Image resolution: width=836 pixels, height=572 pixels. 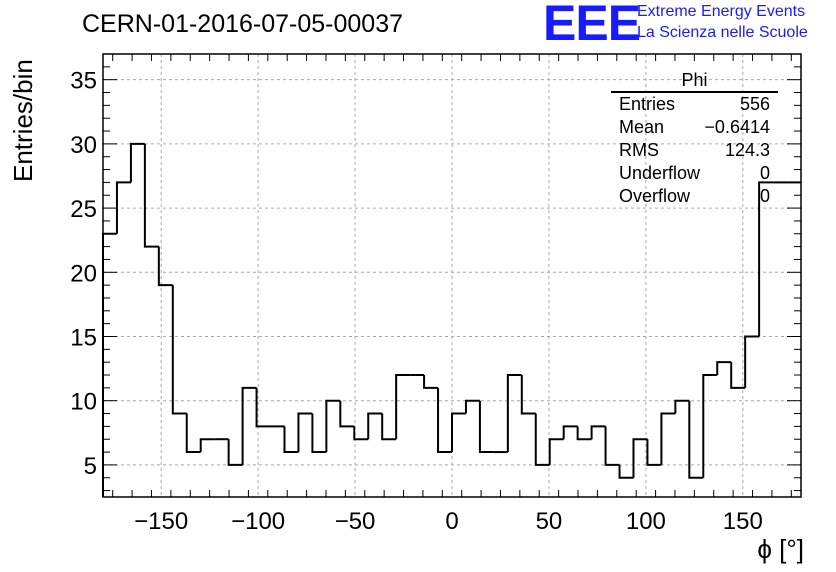 What do you see at coordinates (83, 145) in the screenshot?
I see `y-tick-label: 30` at bounding box center [83, 145].